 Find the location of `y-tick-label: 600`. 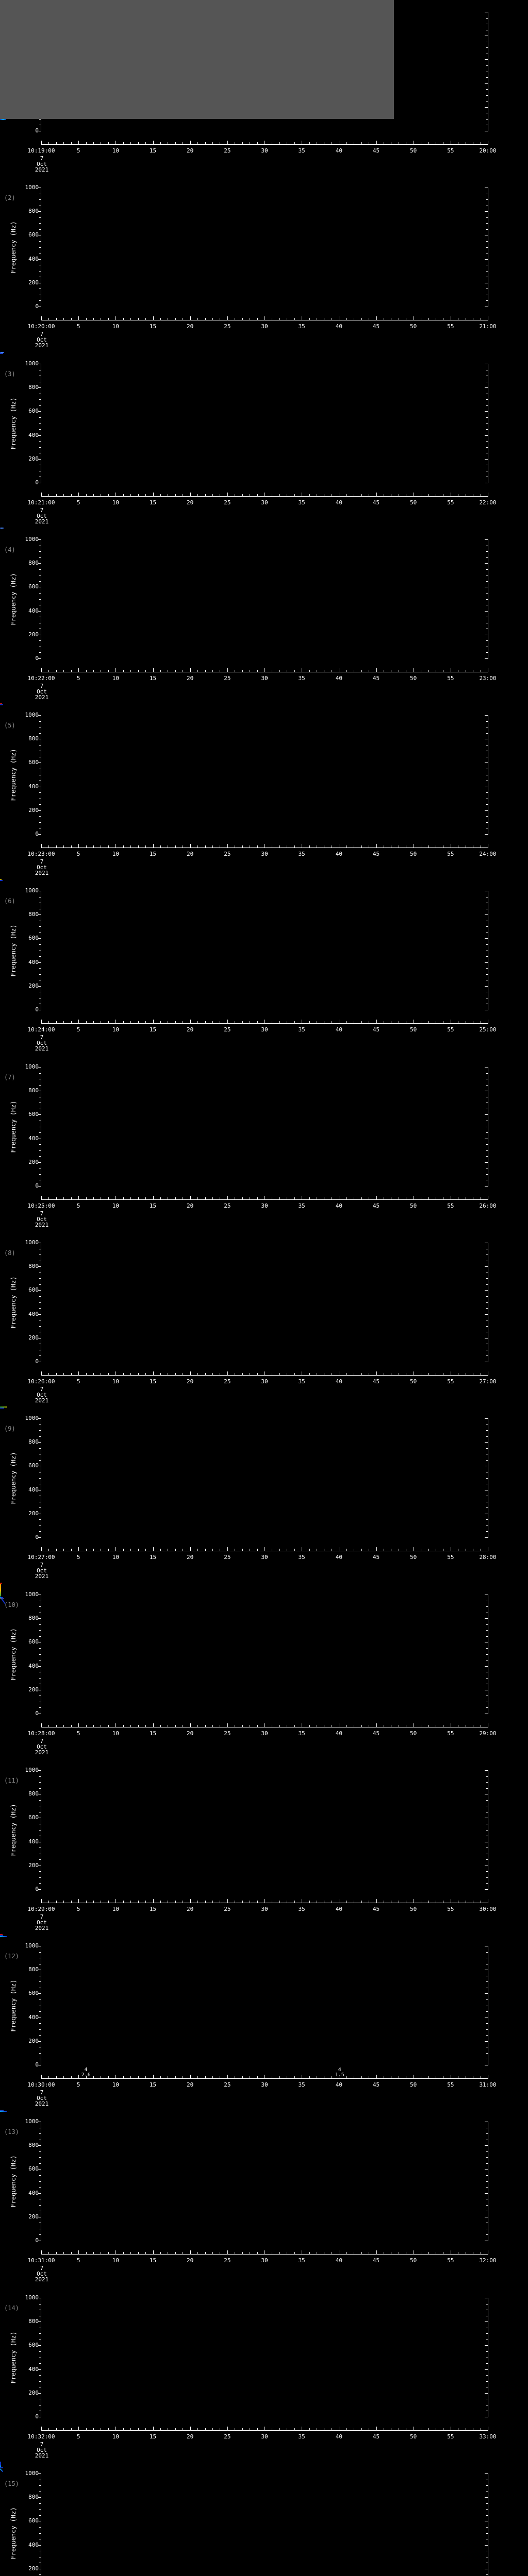

y-tick-label: 600 is located at coordinates (33, 1290).